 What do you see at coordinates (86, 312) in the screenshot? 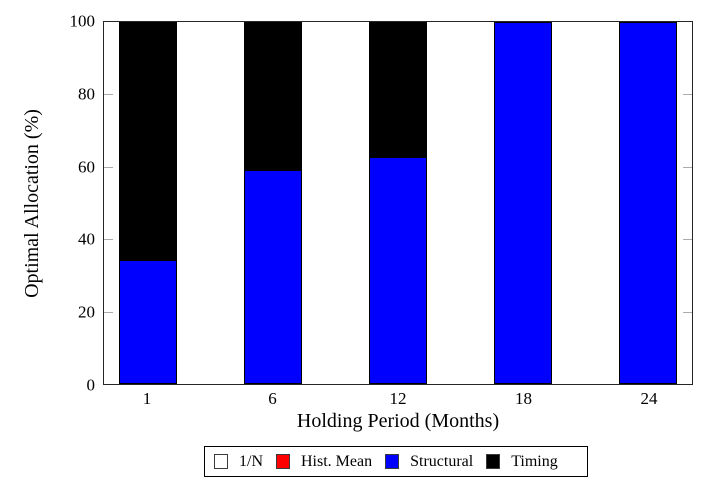
I see `y-tick-label: 20` at bounding box center [86, 312].